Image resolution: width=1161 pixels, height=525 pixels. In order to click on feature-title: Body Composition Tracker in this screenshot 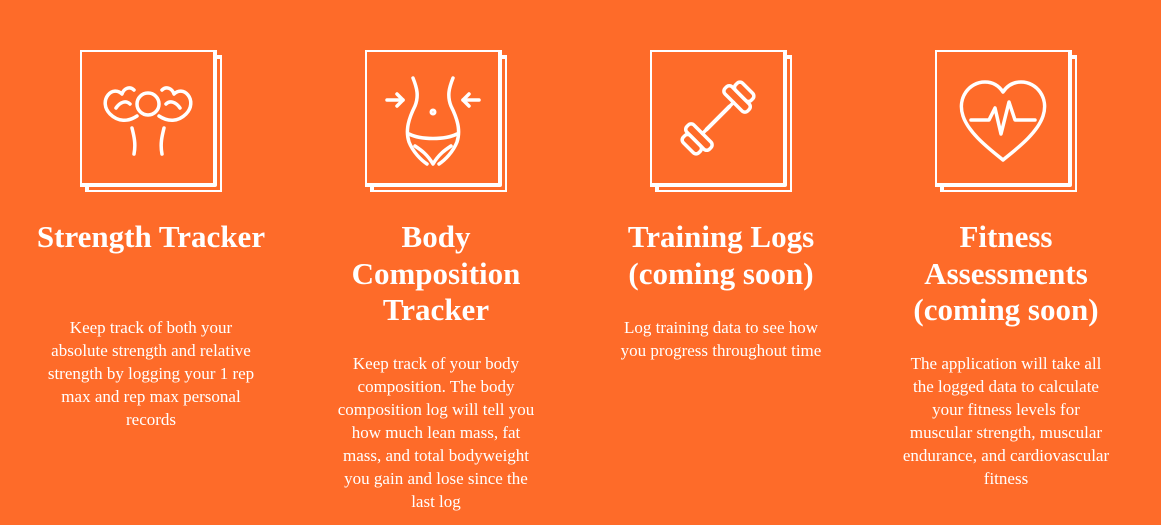, I will do `click(436, 273)`.